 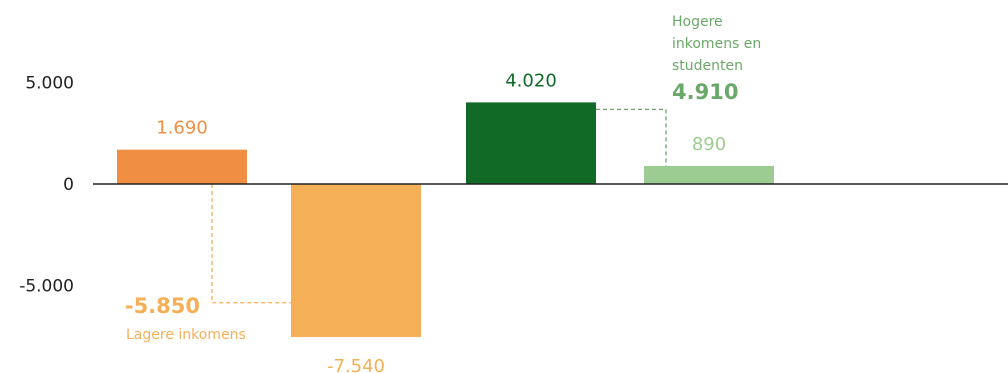 I want to click on y-tick-label: 5.000, so click(x=49, y=84).